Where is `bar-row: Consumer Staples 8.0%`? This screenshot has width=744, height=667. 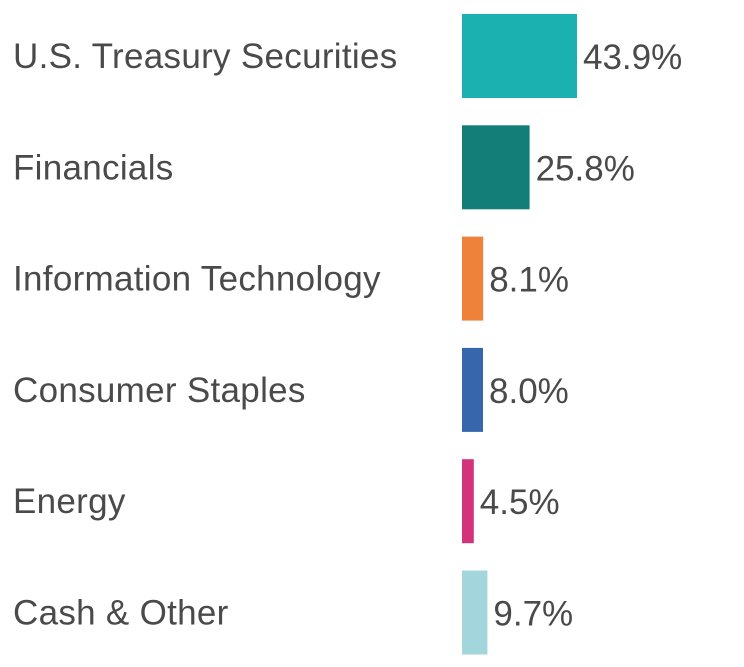
bar-row: Consumer Staples 8.0% is located at coordinates (291, 389).